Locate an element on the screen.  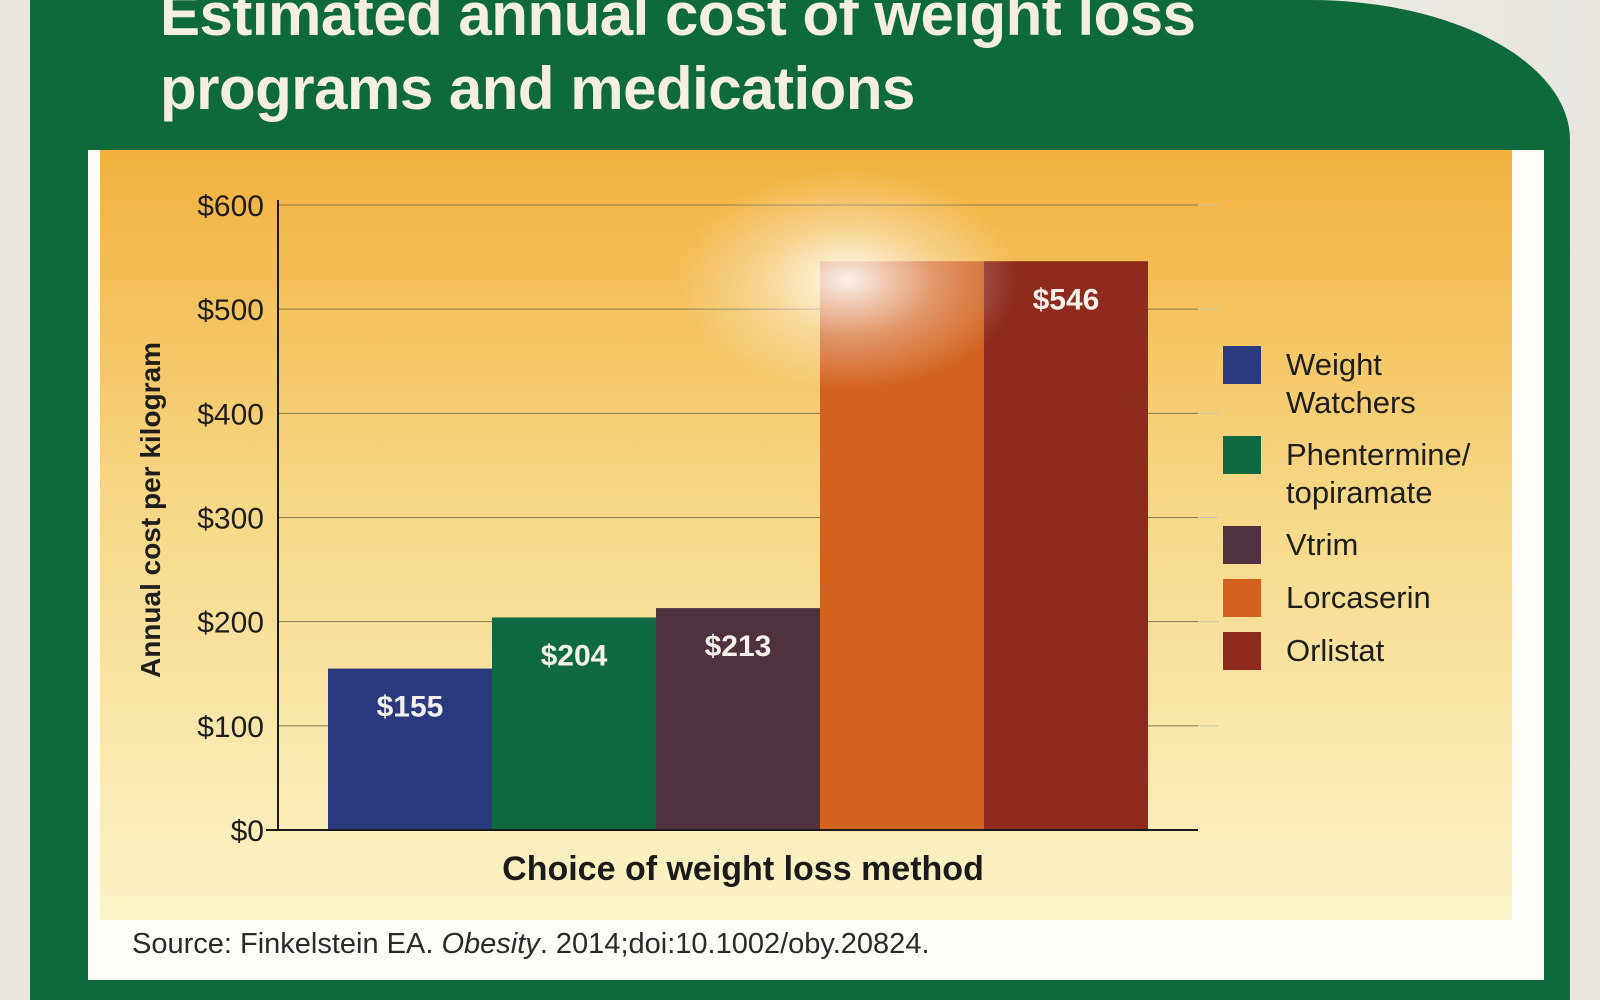
legend-label: Phentermine/ is located at coordinates (1378, 454).